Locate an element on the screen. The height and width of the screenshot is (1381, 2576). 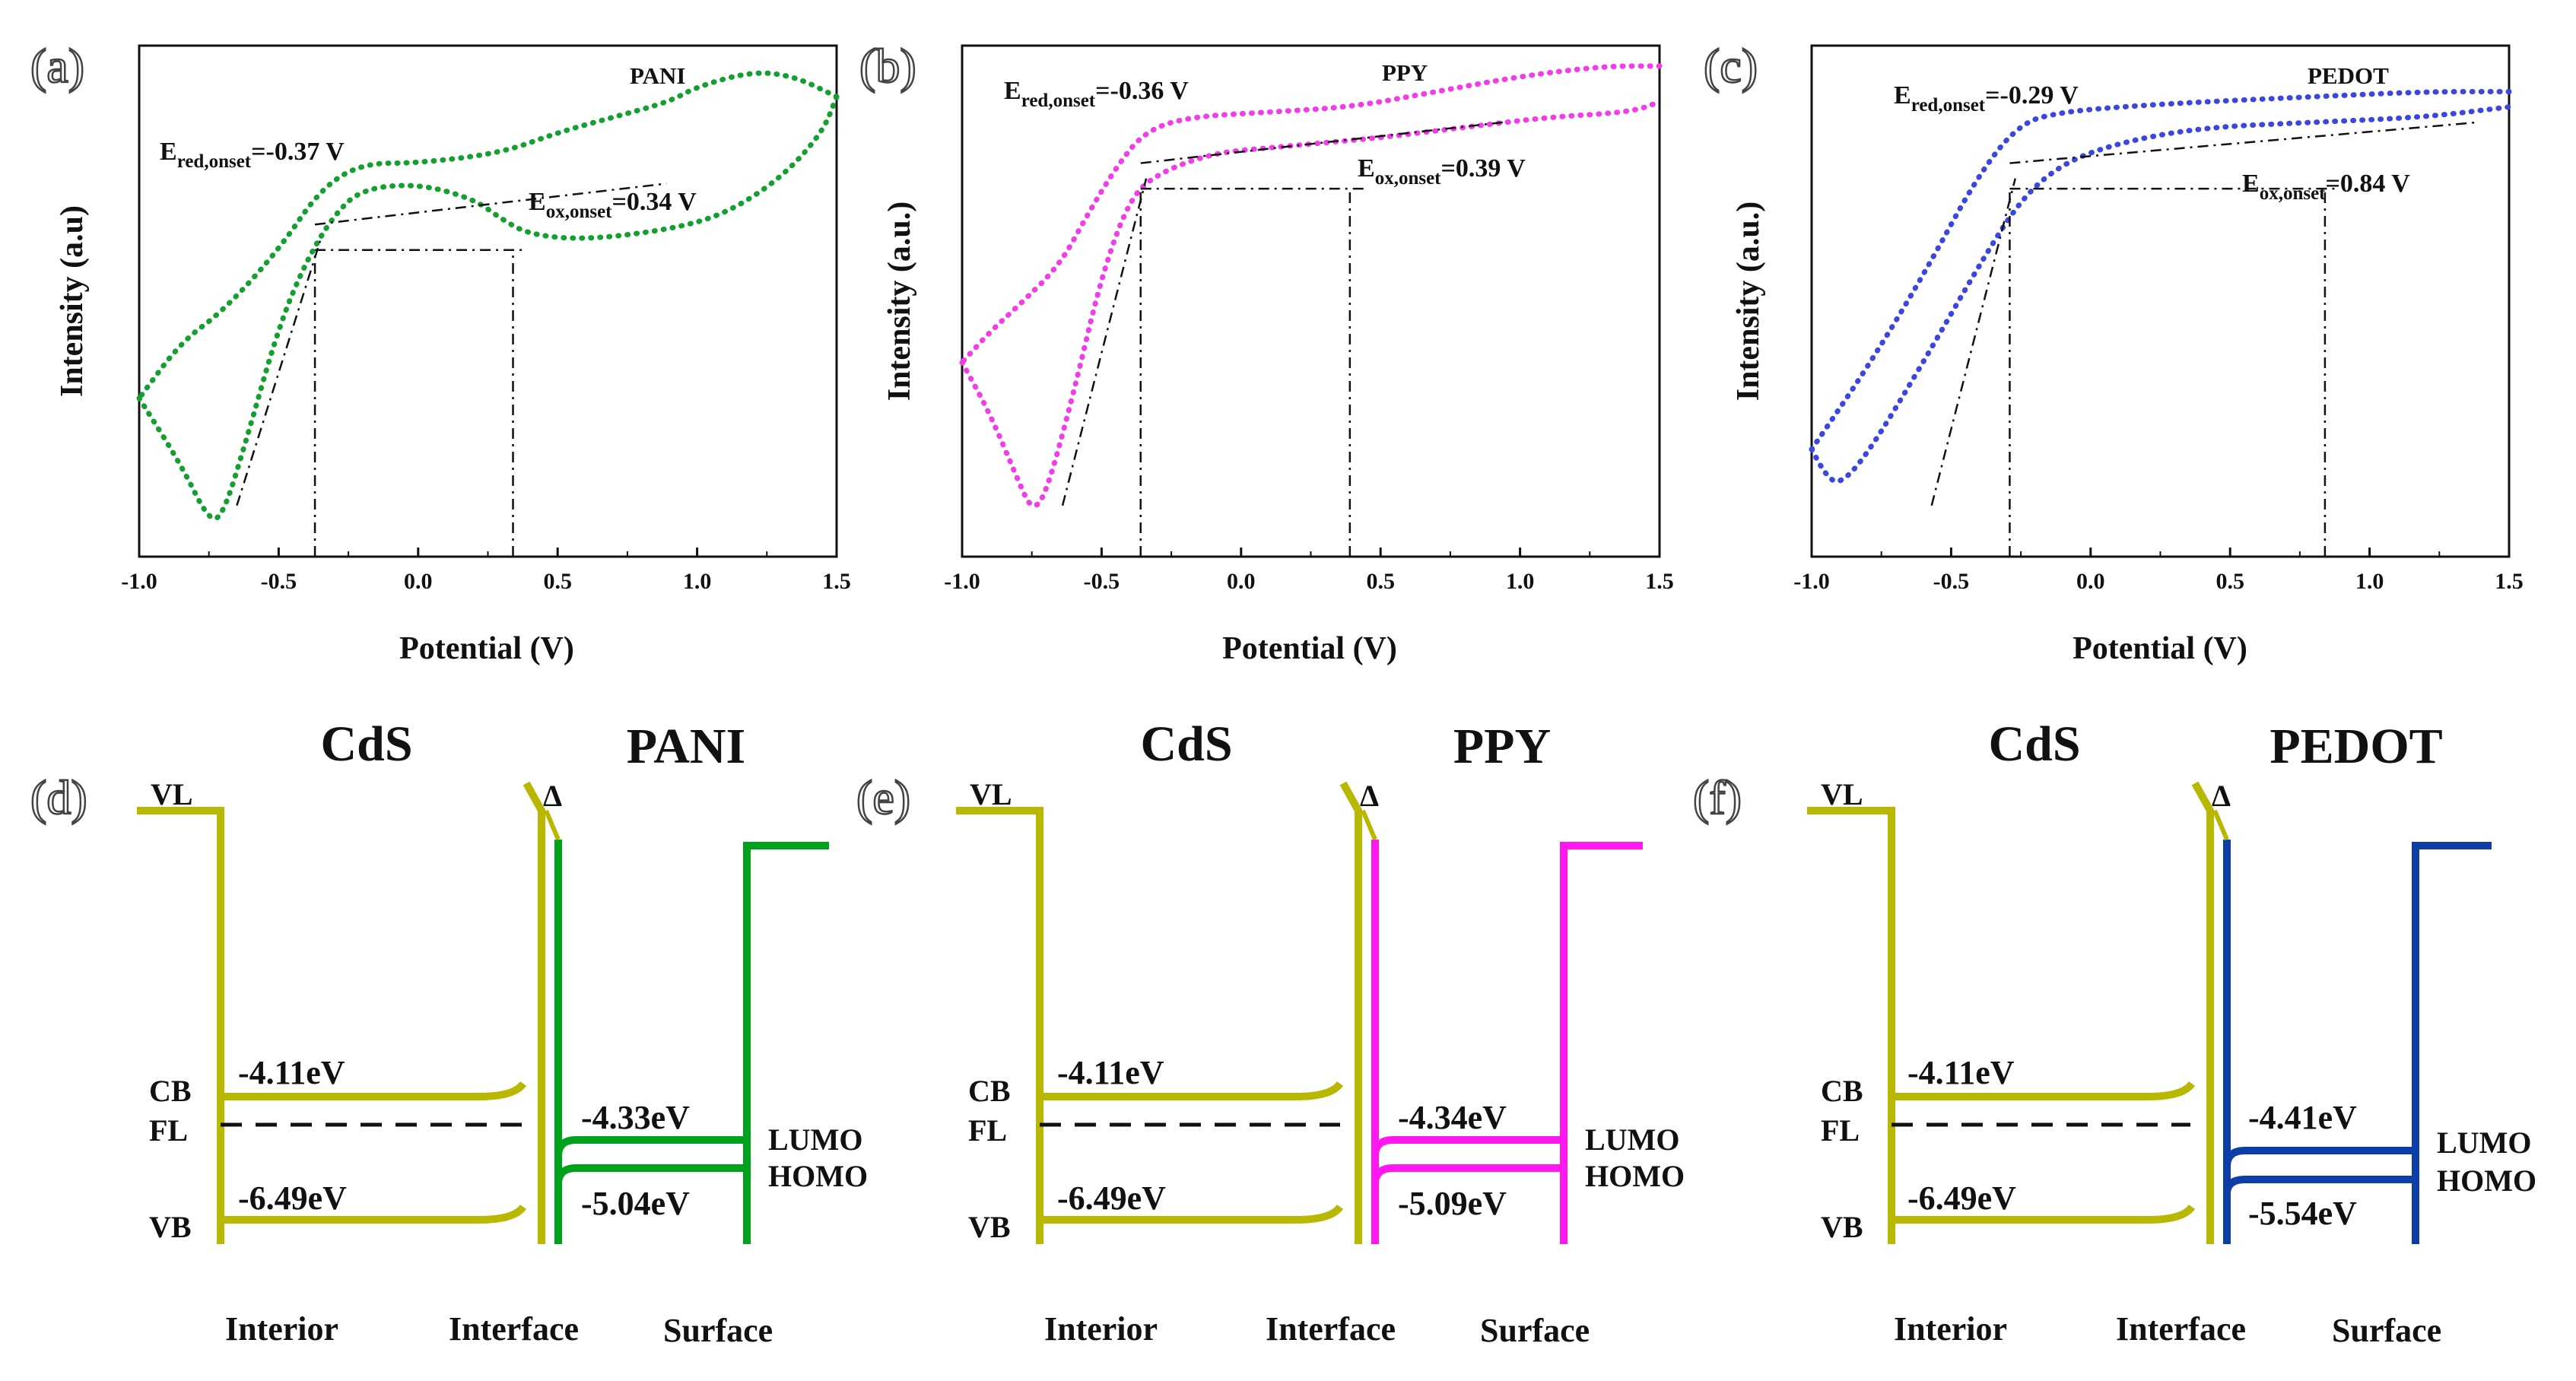
onset-ox-annotation: Eox,onset=0.39 V is located at coordinates (1442, 171).